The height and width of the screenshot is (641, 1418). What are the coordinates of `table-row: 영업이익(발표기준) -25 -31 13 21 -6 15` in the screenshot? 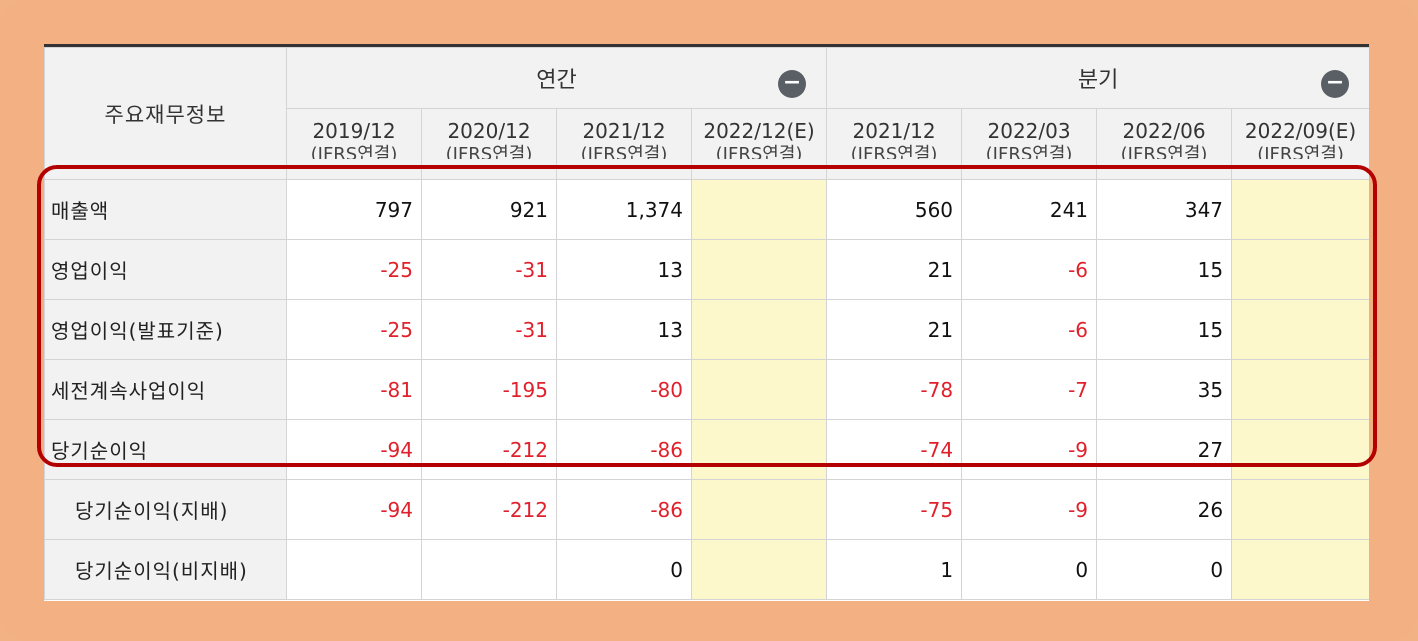 It's located at (706, 329).